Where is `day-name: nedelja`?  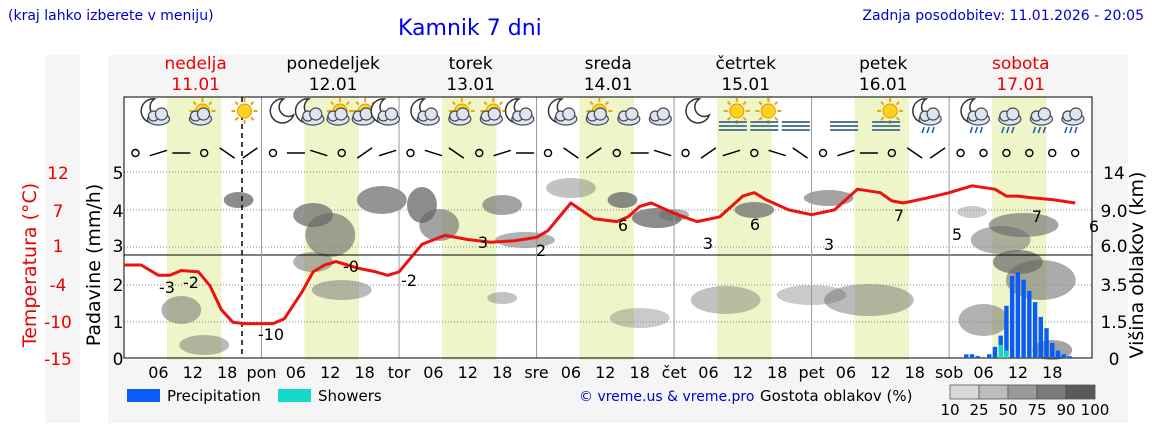 day-name: nedelja is located at coordinates (195, 64).